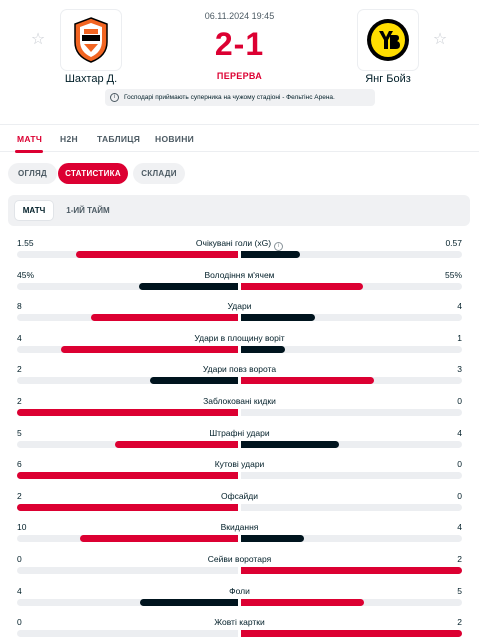 This screenshot has width=479, height=642. What do you see at coordinates (239, 602) in the screenshot?
I see `stat-row: 4 Фоли 5` at bounding box center [239, 602].